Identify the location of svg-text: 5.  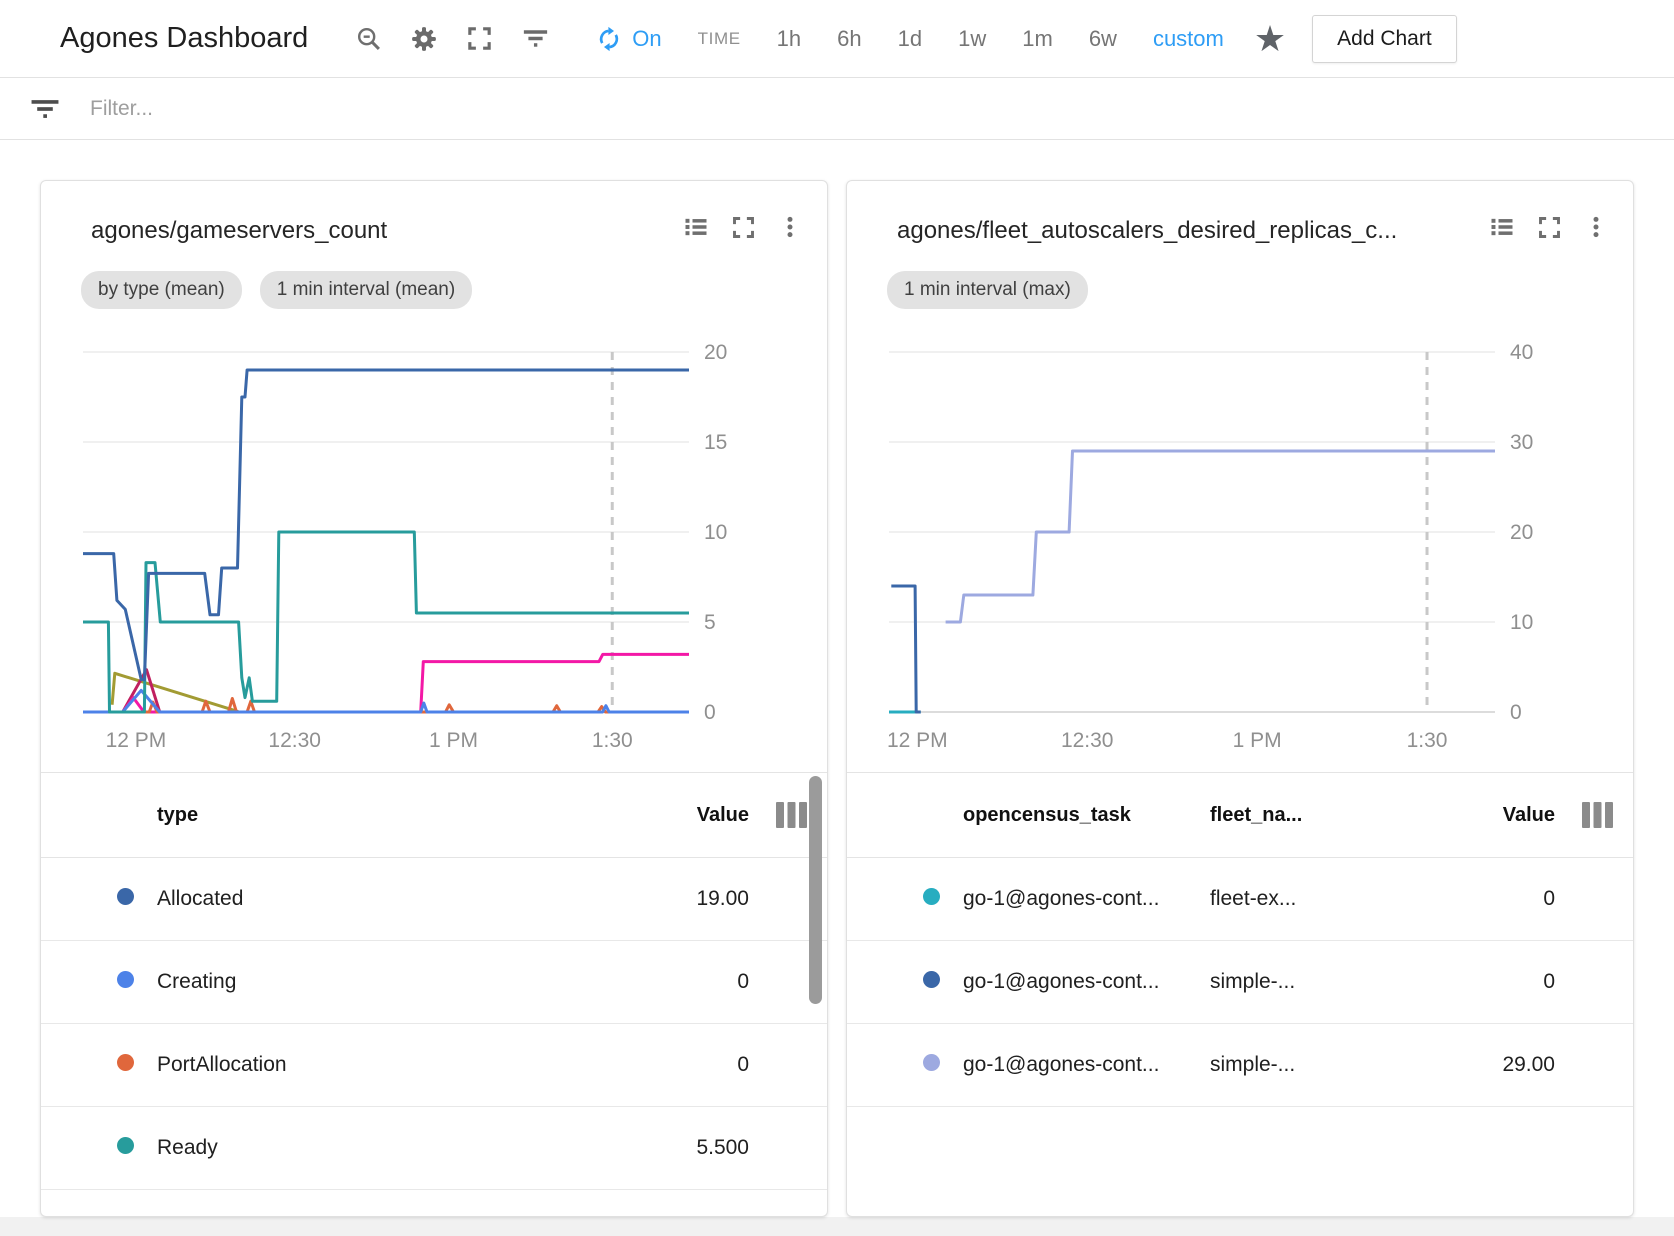
(710, 622).